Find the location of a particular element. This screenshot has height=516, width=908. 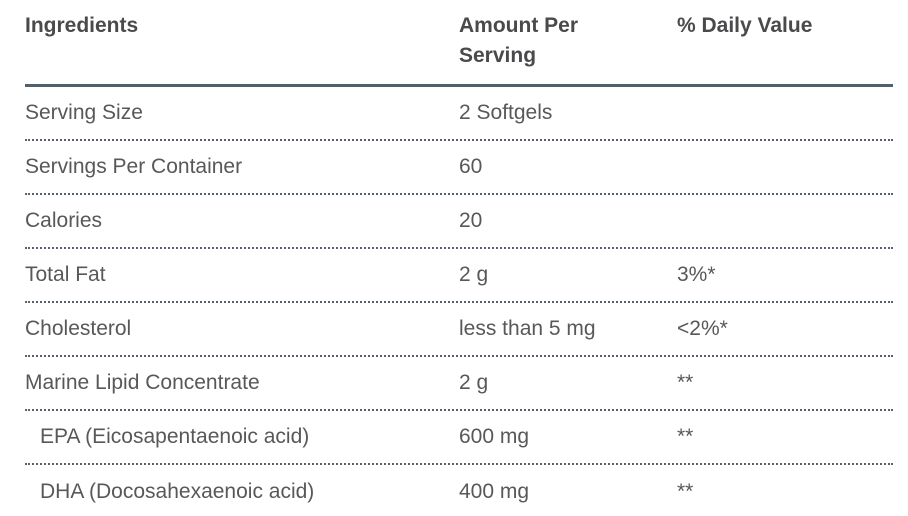

ingredient-name: DHA (Docosahexaenoic acid) is located at coordinates (177, 491).